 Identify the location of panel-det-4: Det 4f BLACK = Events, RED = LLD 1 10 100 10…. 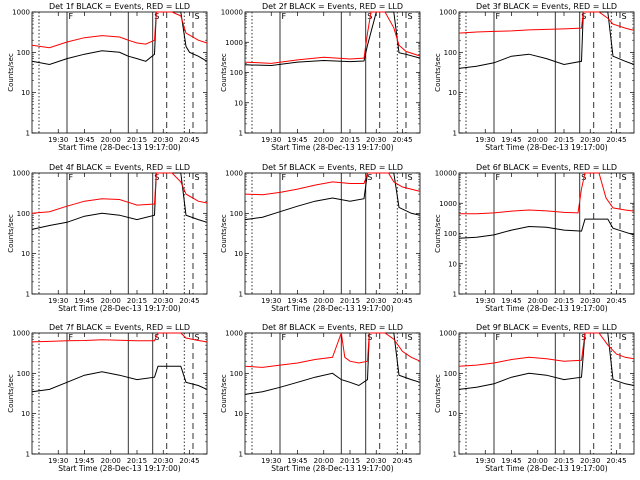
(107, 238).